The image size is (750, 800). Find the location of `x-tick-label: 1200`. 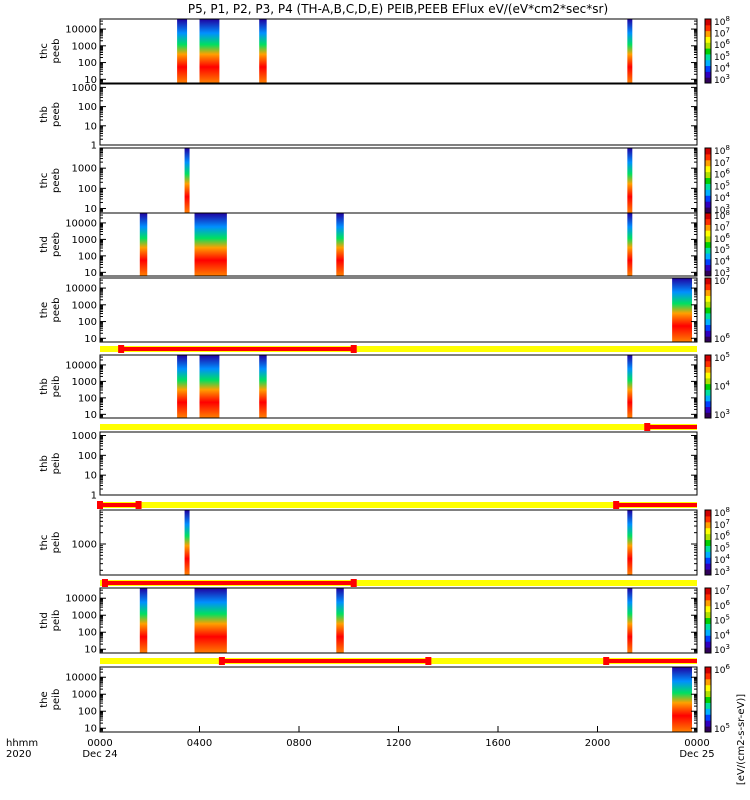

x-tick-label: 1200 is located at coordinates (398, 743).